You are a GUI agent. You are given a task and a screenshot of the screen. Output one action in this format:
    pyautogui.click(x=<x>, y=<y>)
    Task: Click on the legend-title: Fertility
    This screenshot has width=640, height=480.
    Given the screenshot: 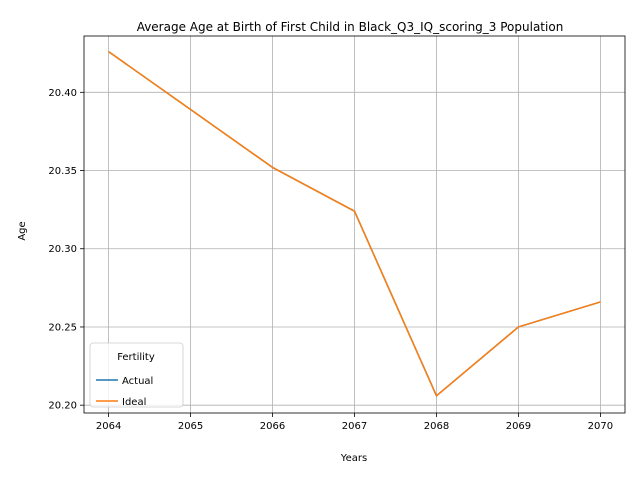 What is the action you would take?
    pyautogui.click(x=136, y=357)
    